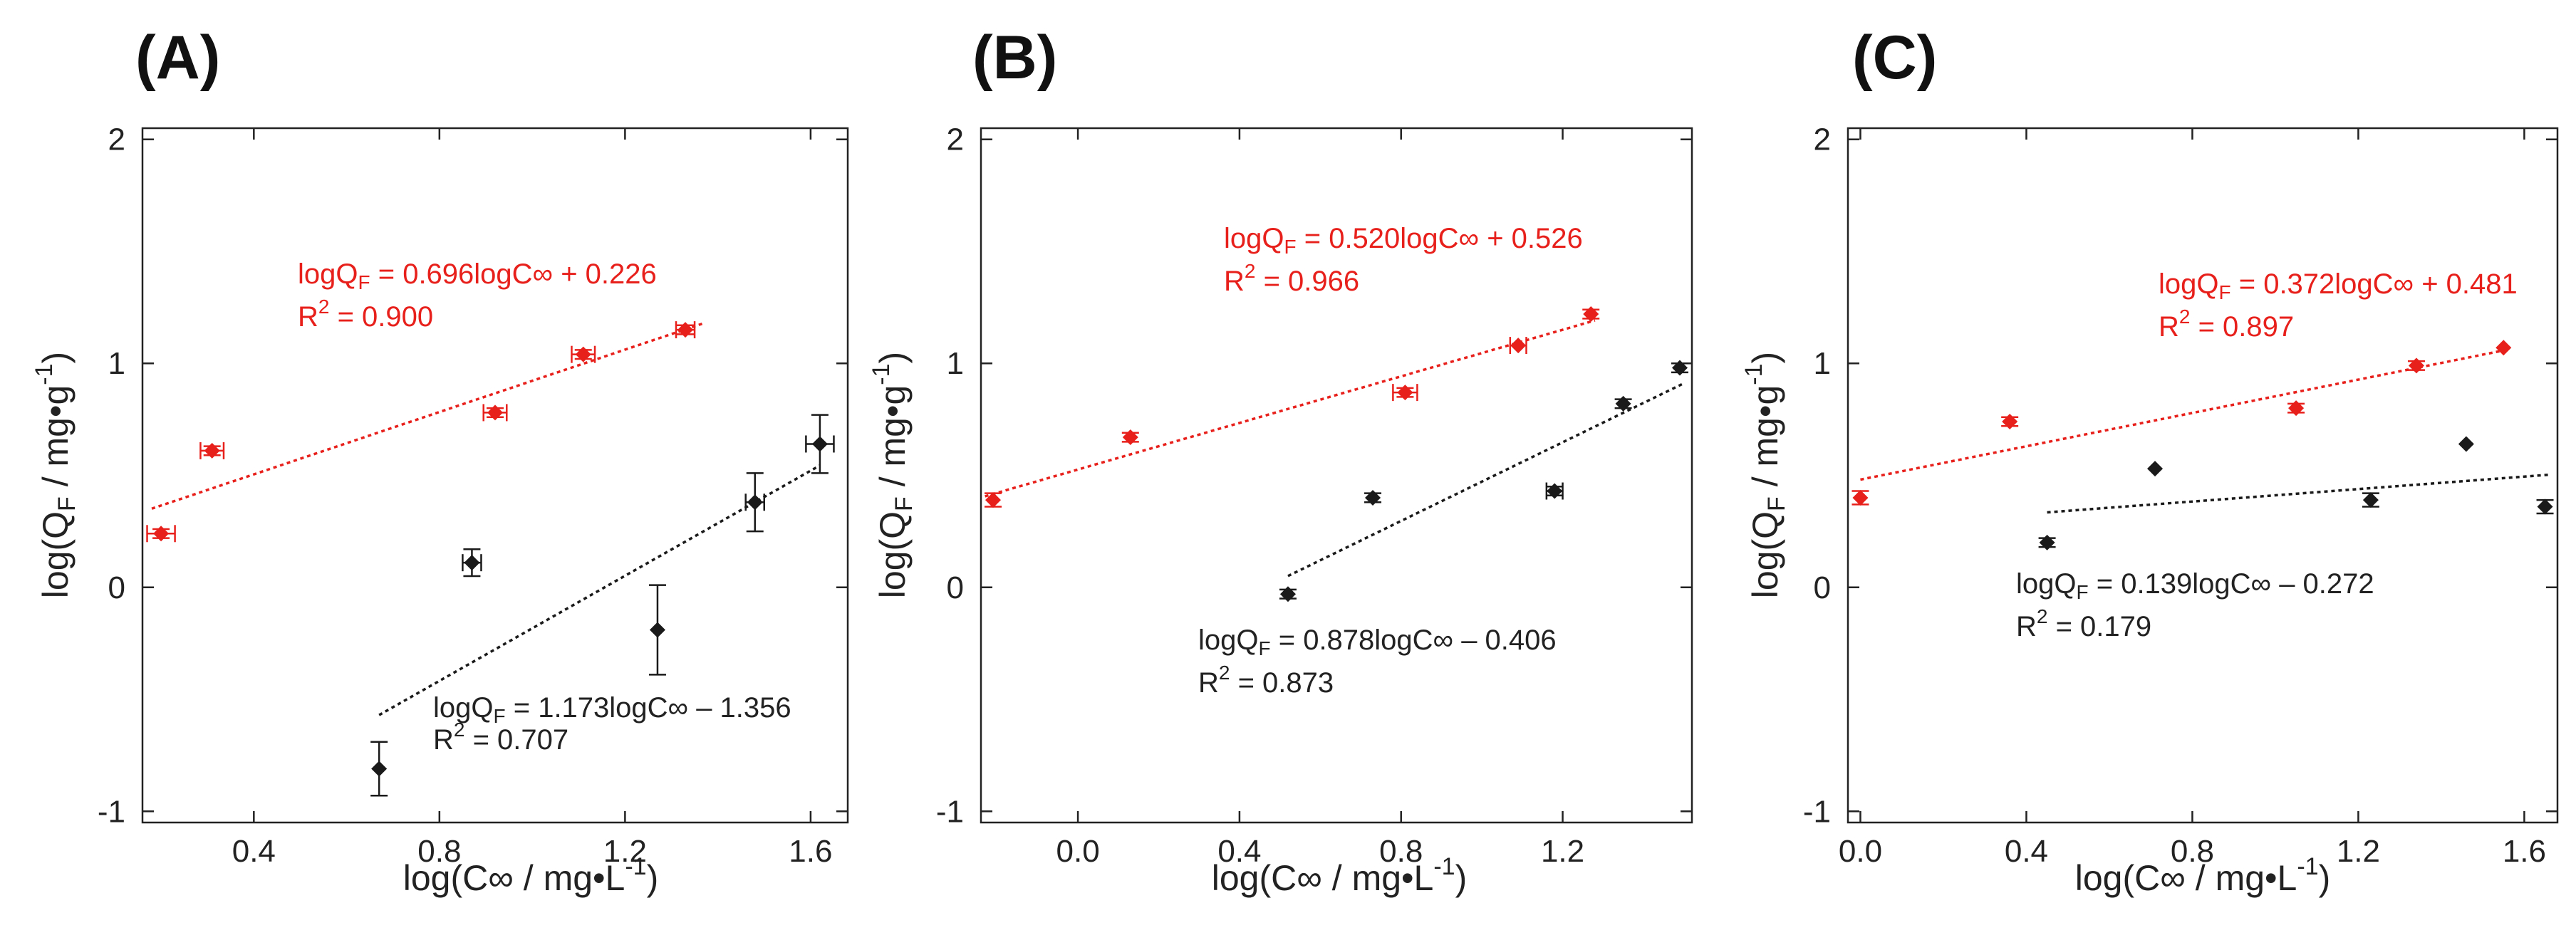 This screenshot has width=2576, height=945. I want to click on r2-red: R2 = 0.897, so click(2226, 324).